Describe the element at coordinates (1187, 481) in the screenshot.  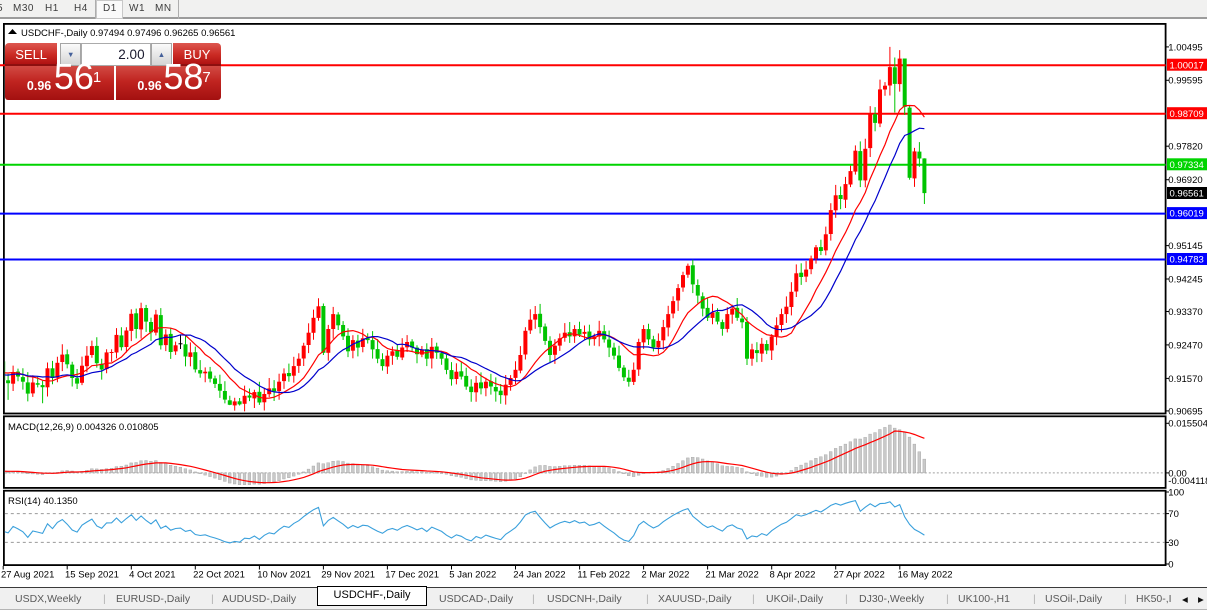
I see `svg-text: -0.004118` at that location.